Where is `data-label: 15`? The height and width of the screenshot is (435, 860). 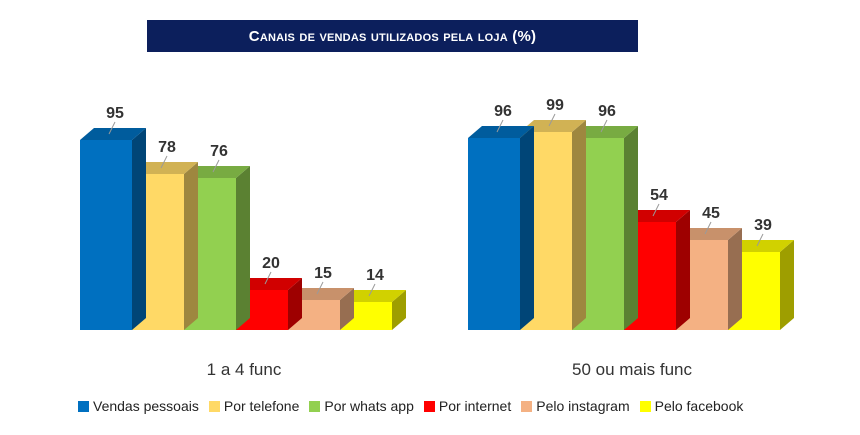
data-label: 15 is located at coordinates (323, 273).